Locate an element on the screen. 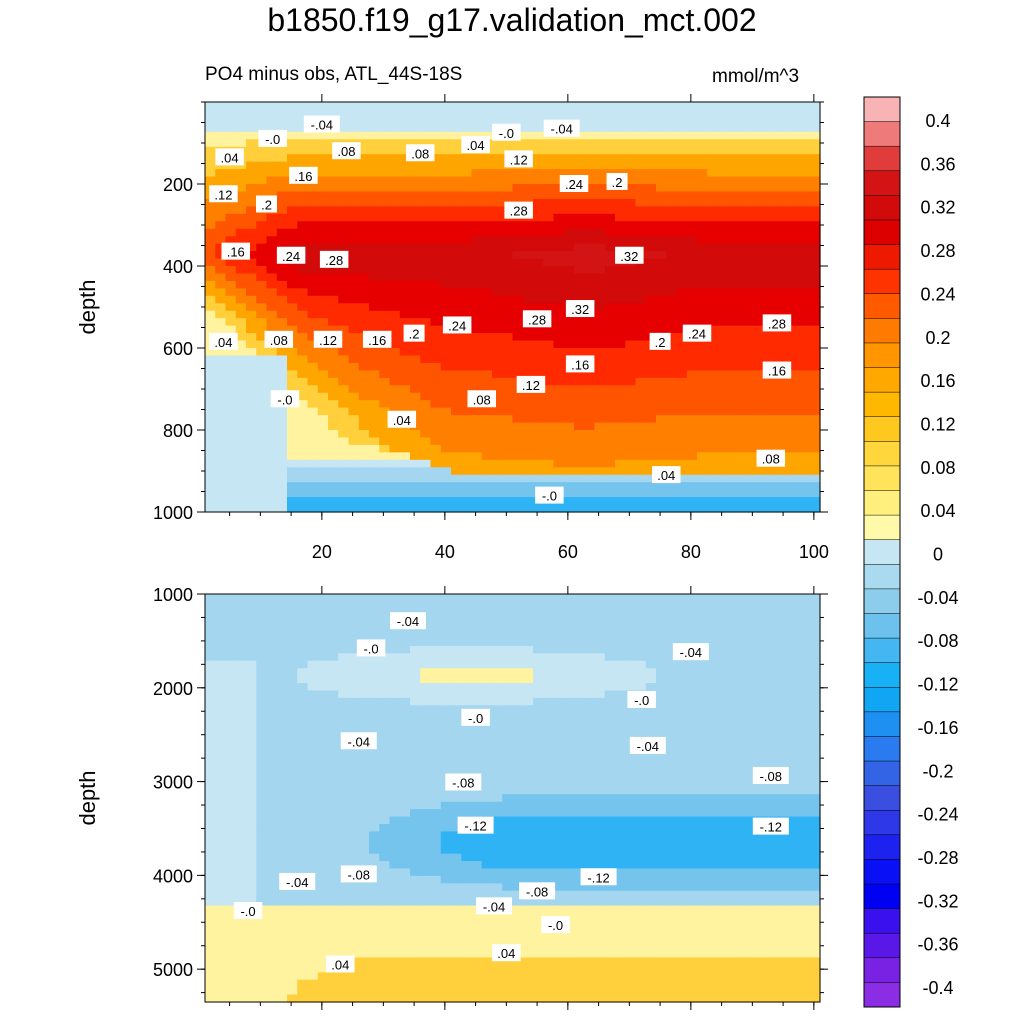 The width and height of the screenshot is (1024, 1024). contour-label-text: .12 is located at coordinates (223, 194).